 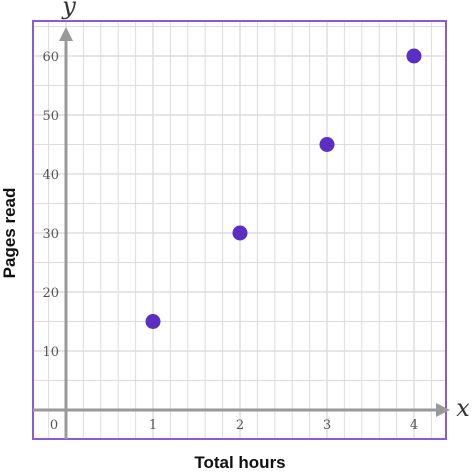 What do you see at coordinates (50, 175) in the screenshot?
I see `y-tick-label: 40` at bounding box center [50, 175].